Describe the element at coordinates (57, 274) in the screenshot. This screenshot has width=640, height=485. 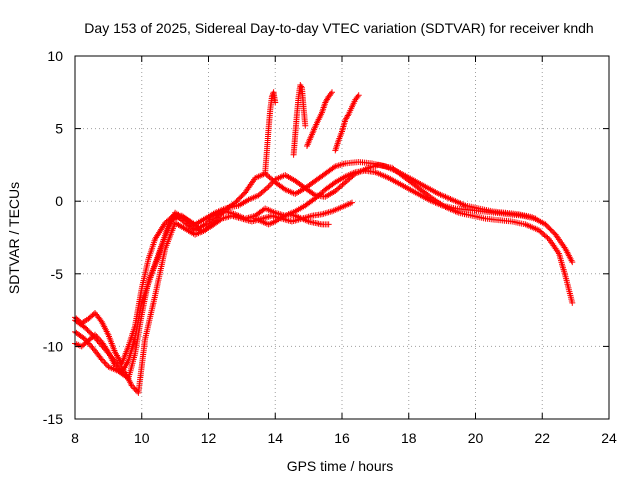
I see `y-tick-label: -5` at that location.